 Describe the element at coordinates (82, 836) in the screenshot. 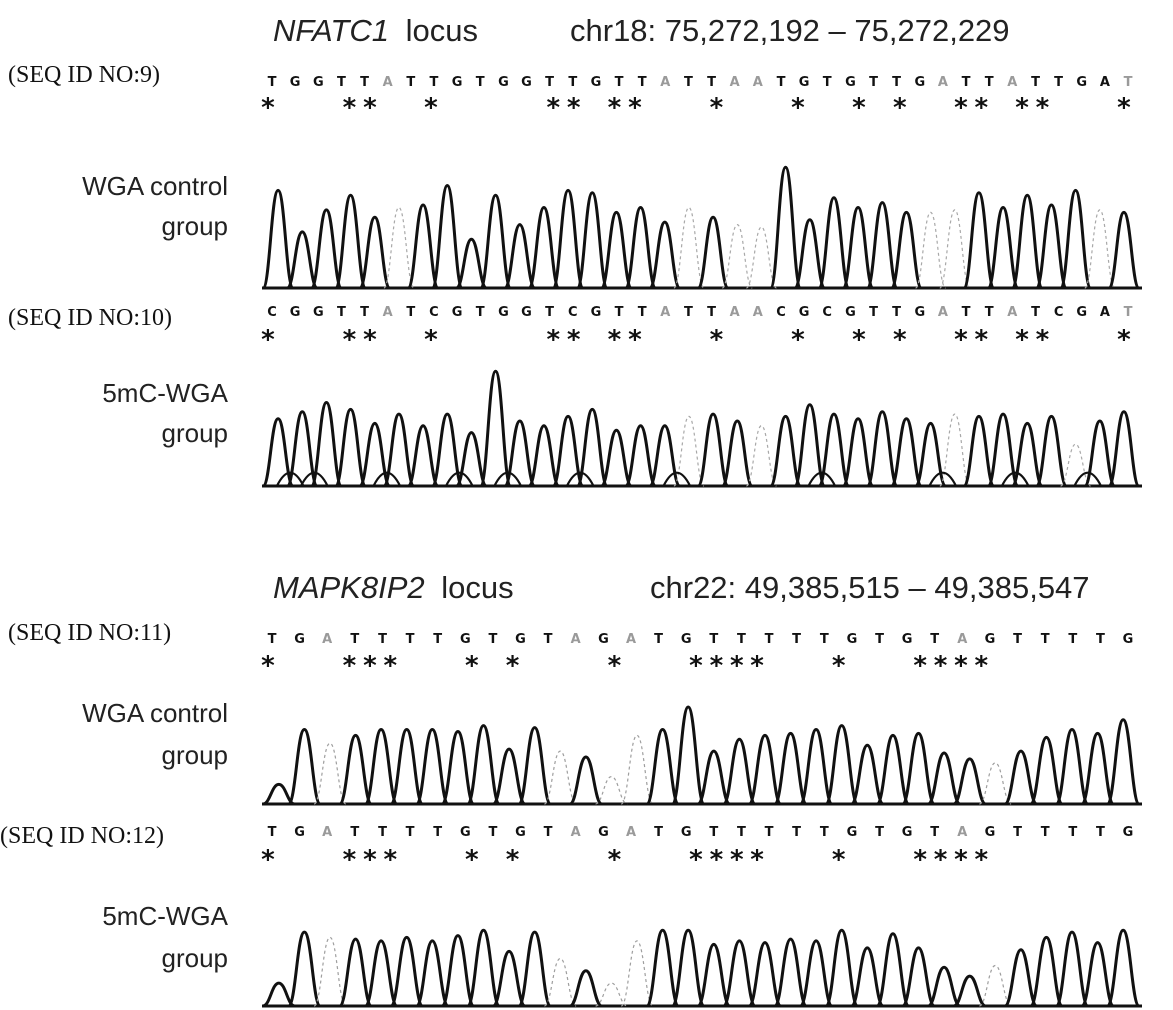

I see `seq-id-label: (SEQ ID NO:12)` at that location.